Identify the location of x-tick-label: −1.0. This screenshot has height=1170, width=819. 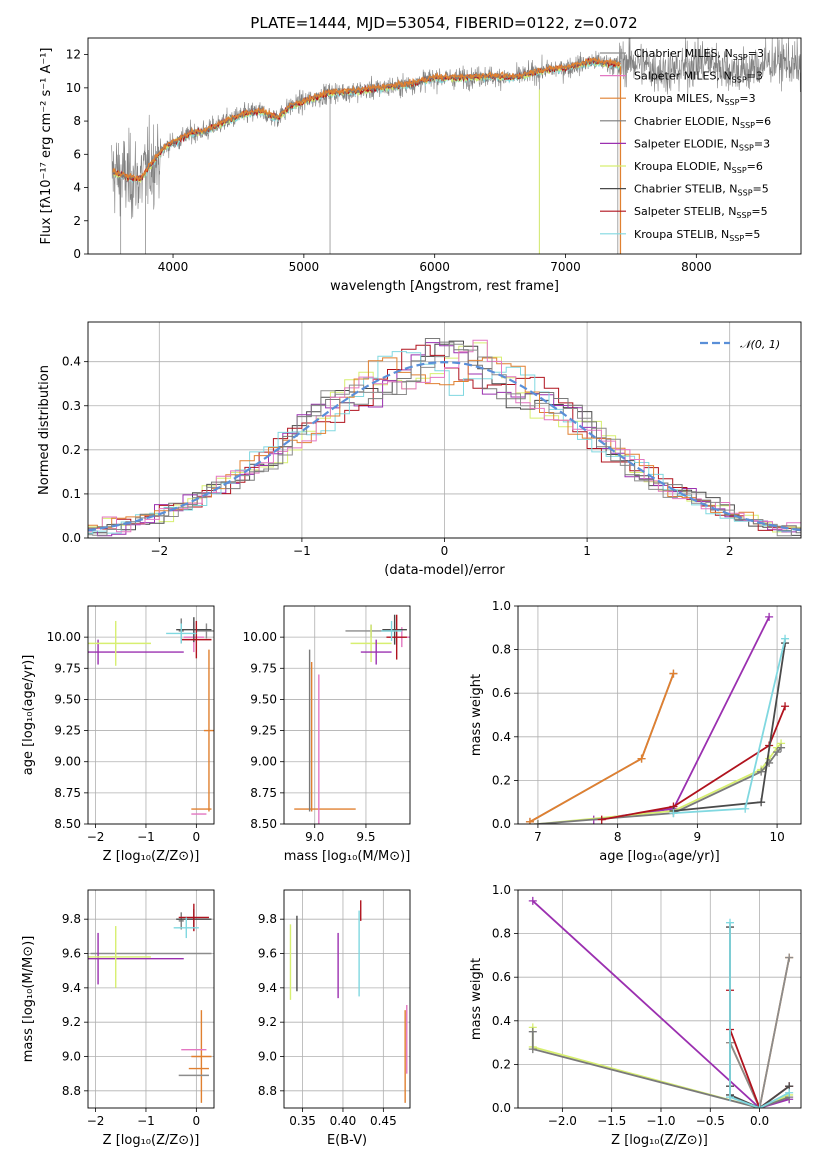
(660, 1121).